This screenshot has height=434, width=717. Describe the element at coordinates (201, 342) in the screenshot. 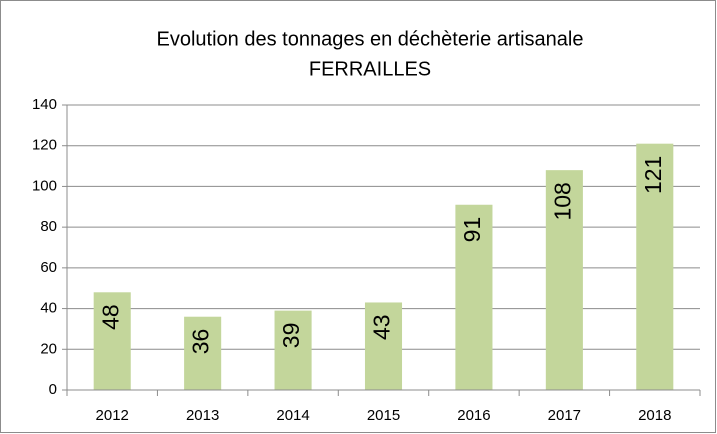

I see `value-label: 36` at that location.